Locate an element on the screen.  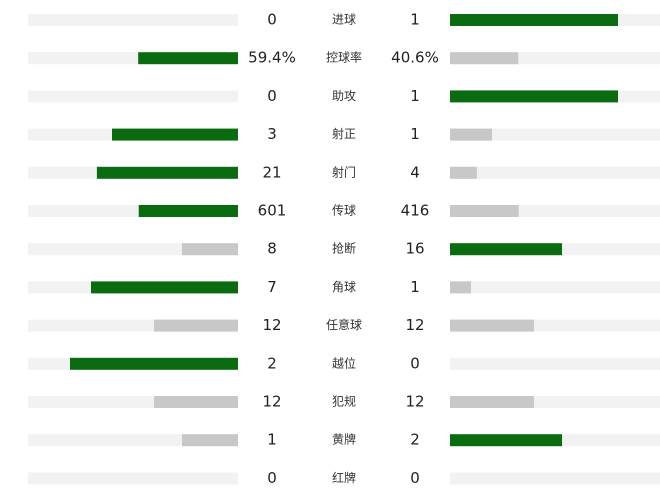
stat-label: 角球 is located at coordinates (344, 287).